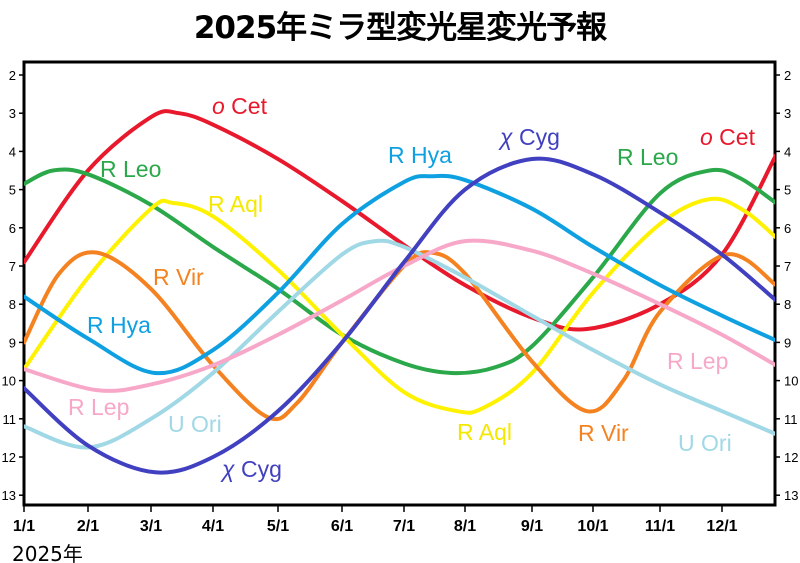 This screenshot has width=800, height=563. What do you see at coordinates (465, 526) in the screenshot?
I see `x-tick-label: 8/1` at bounding box center [465, 526].